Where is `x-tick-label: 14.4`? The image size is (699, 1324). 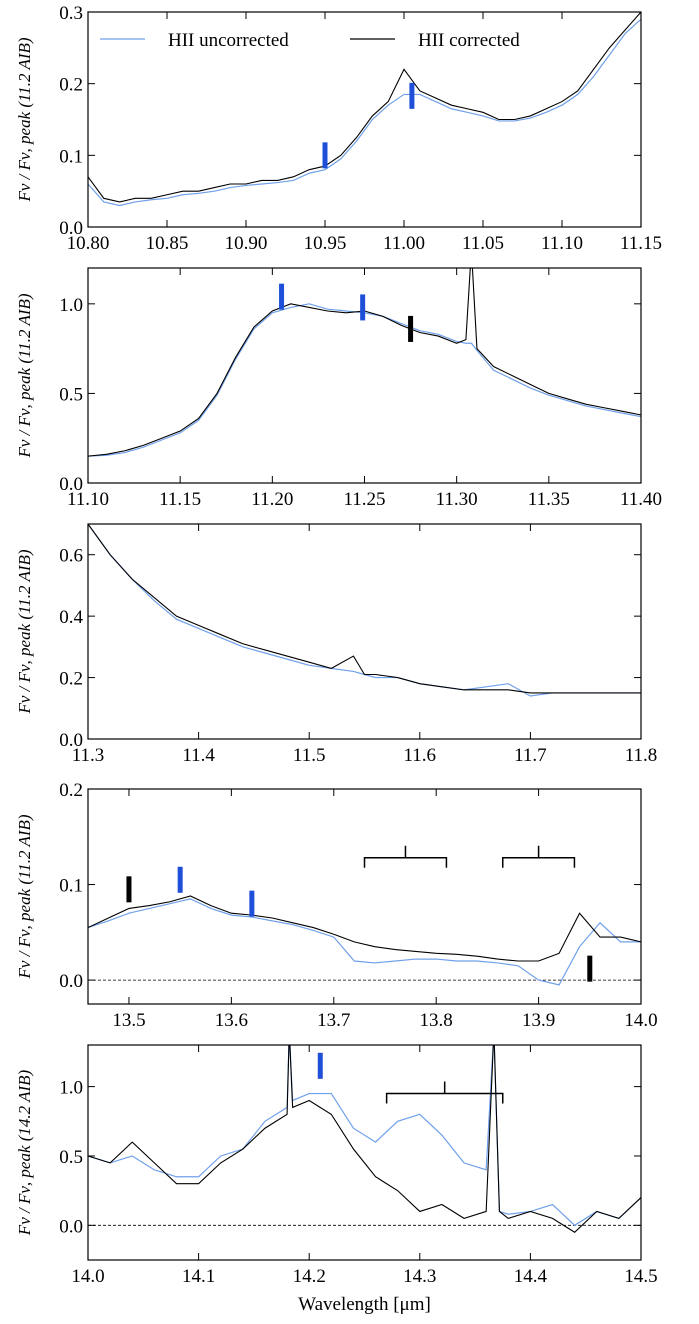 x-tick-label: 14.4 is located at coordinates (531, 1276).